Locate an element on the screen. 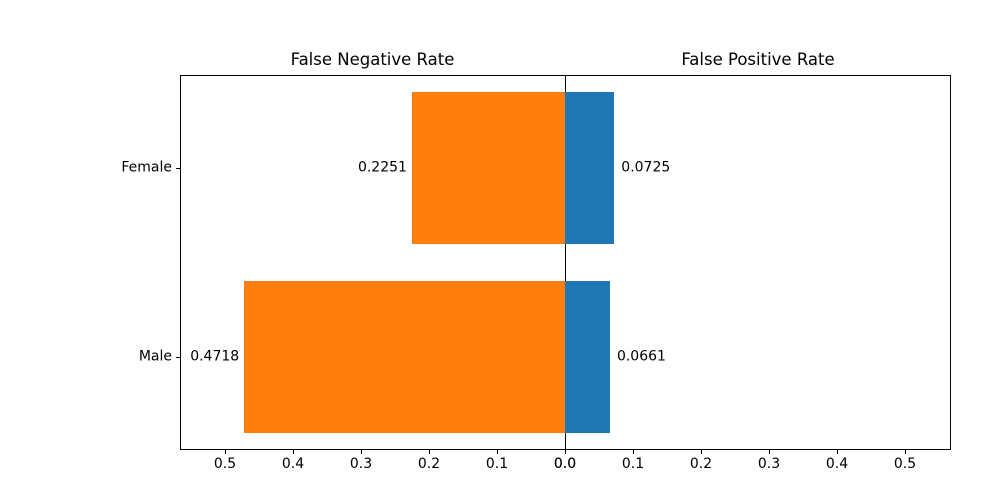 The height and width of the screenshot is (500, 1000). right-subplot-title: False Positive Rate is located at coordinates (758, 59).